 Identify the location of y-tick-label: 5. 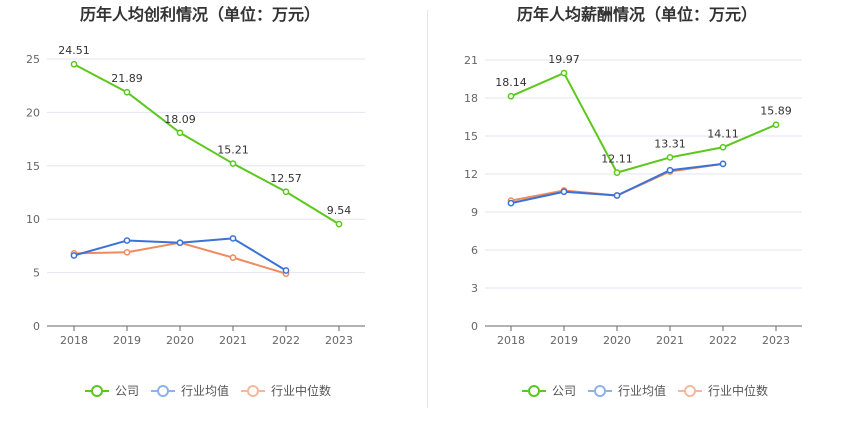
(36, 273).